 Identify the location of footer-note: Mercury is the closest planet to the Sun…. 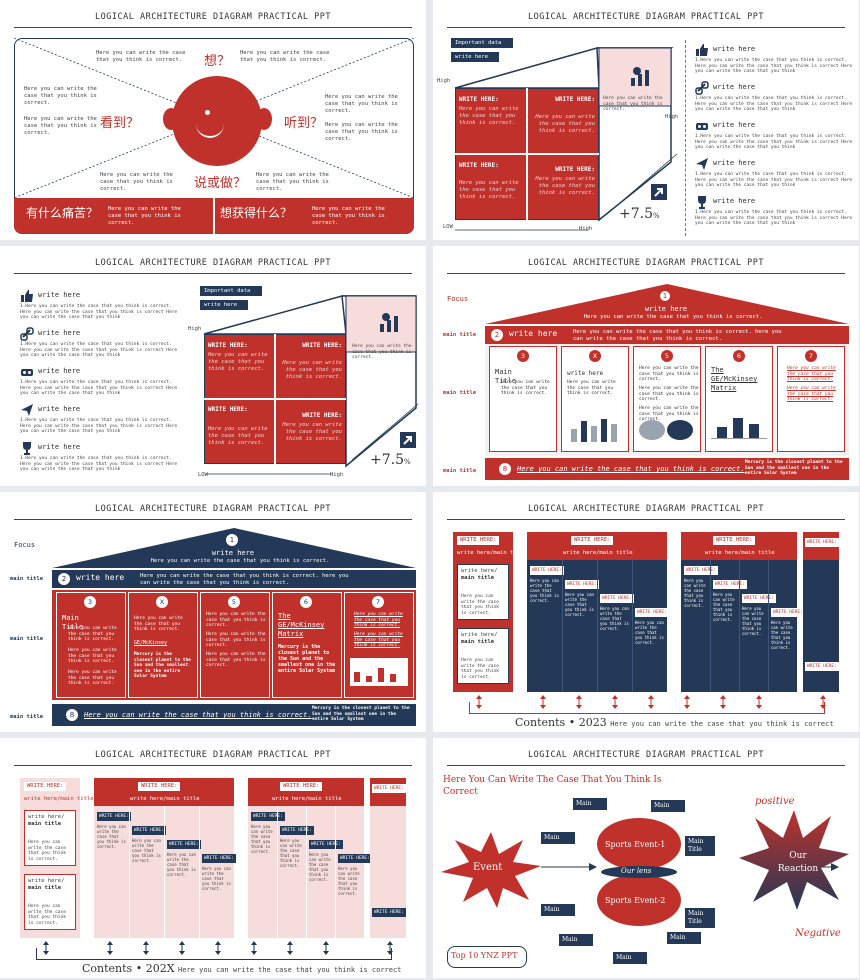
(794, 468).